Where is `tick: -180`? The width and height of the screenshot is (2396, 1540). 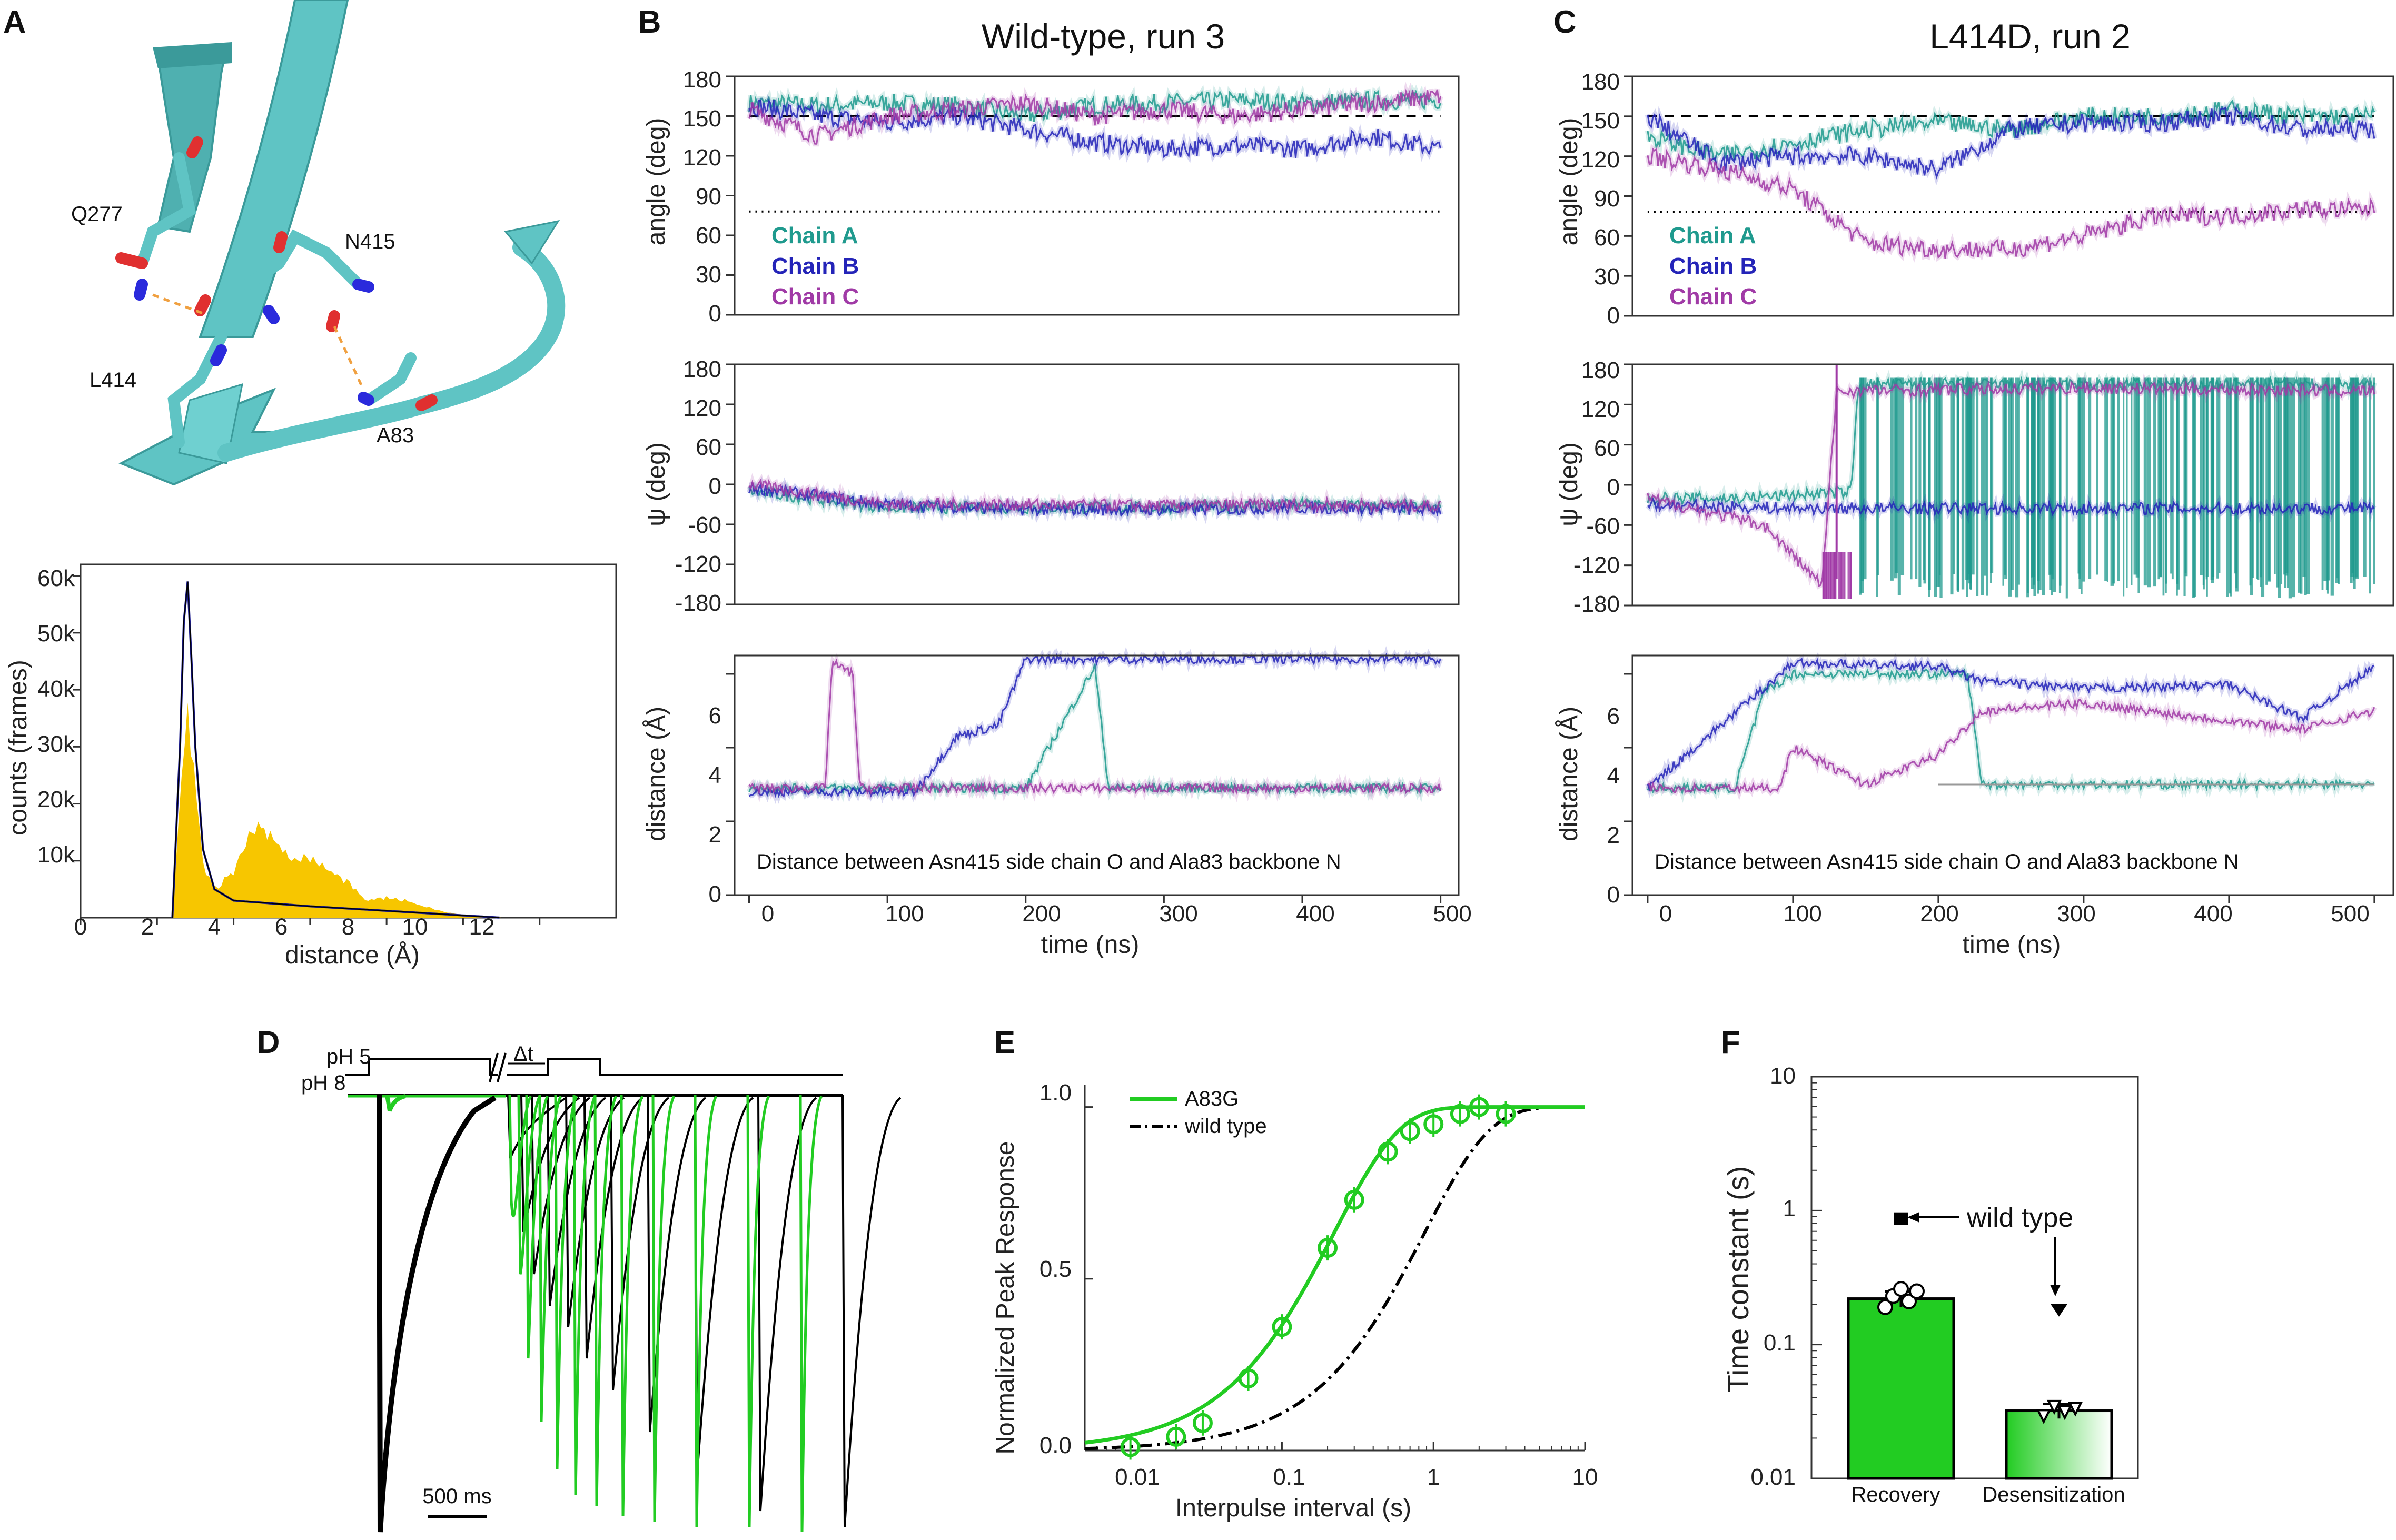 tick: -180 is located at coordinates (698, 603).